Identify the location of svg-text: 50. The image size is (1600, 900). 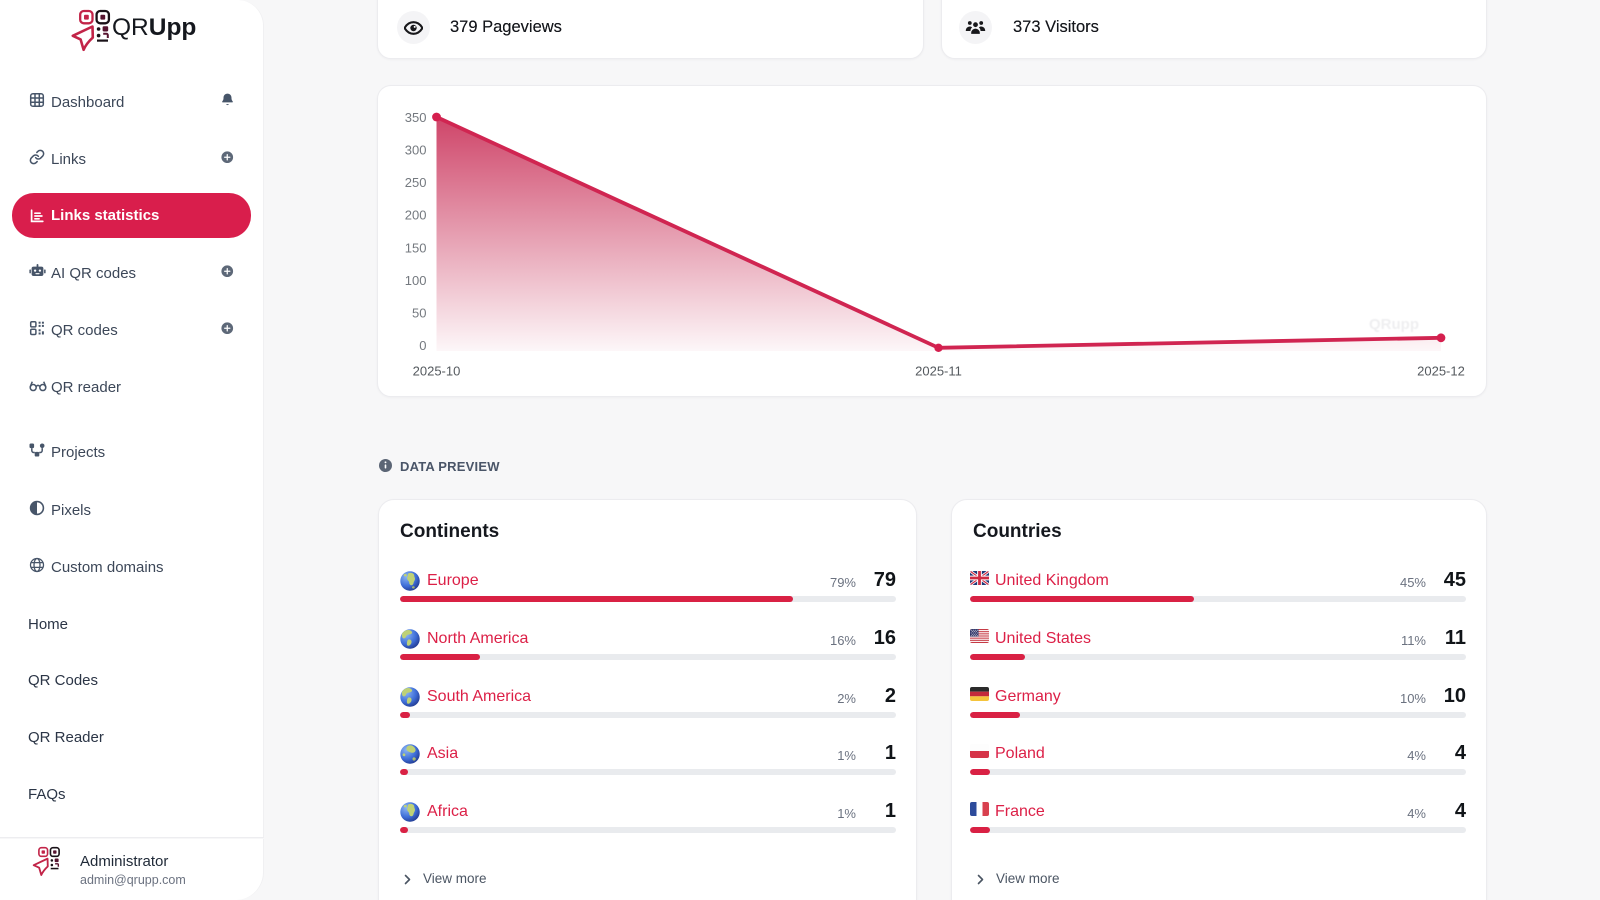
(419, 312).